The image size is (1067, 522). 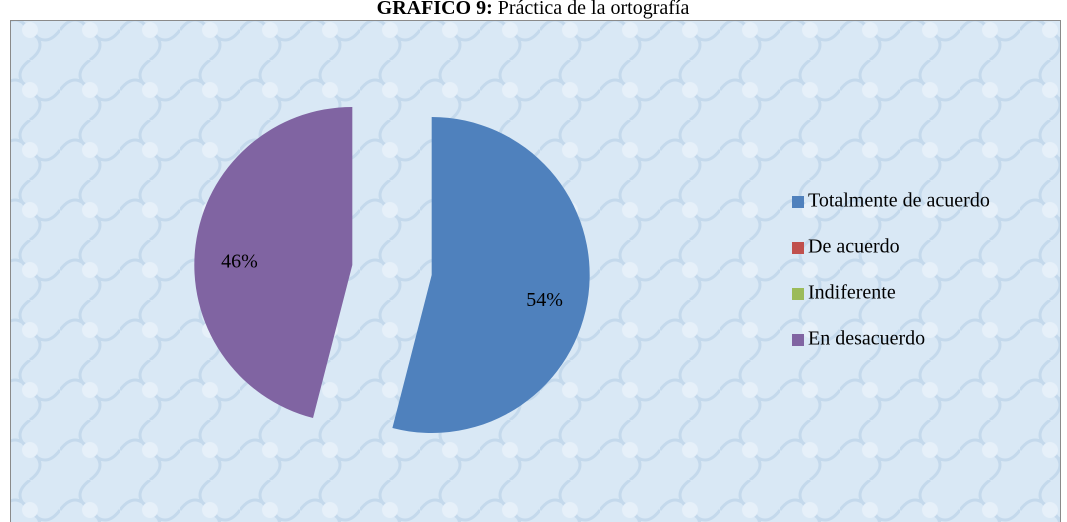 I want to click on data-label: 54%, so click(x=544, y=300).